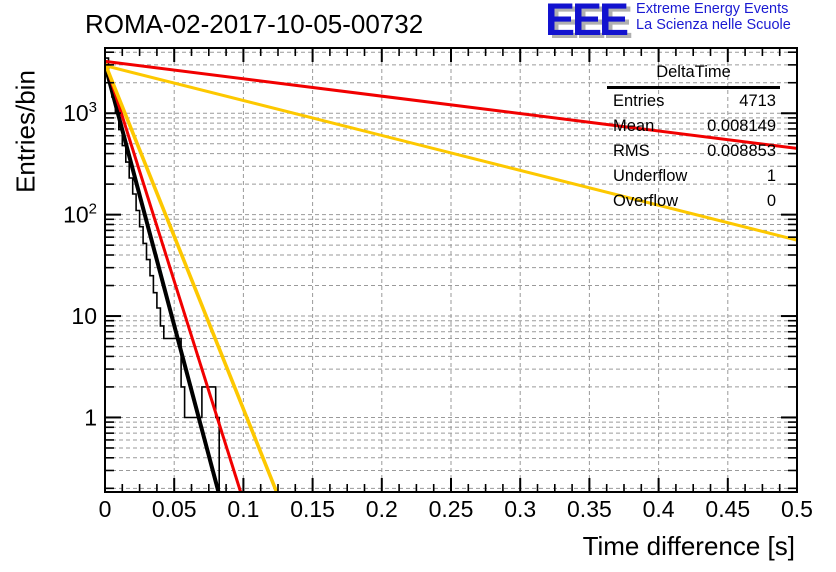 The height and width of the screenshot is (572, 836). What do you see at coordinates (634, 126) in the screenshot?
I see `stats-label: Mean` at bounding box center [634, 126].